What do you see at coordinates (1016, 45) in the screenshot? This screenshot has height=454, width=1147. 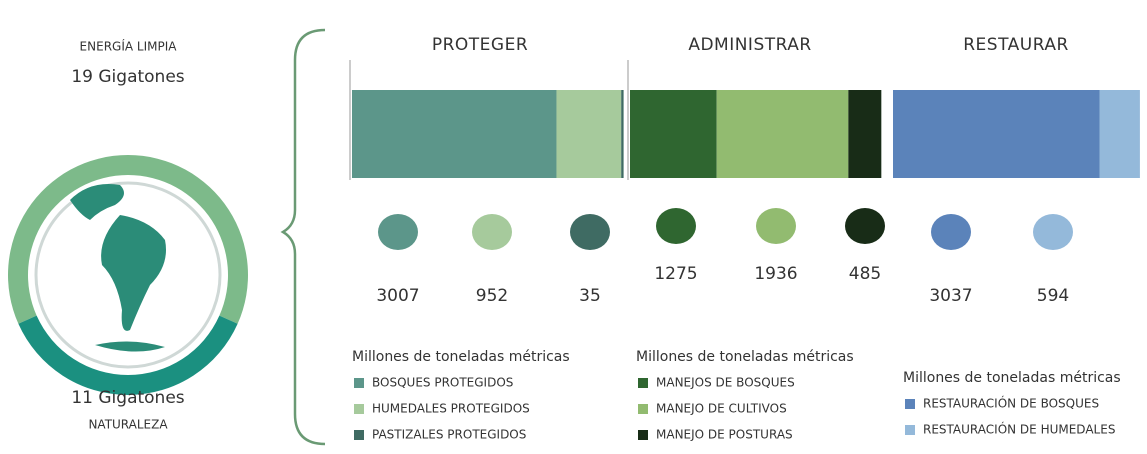 I see `group-title: RESTAURAR` at bounding box center [1016, 45].